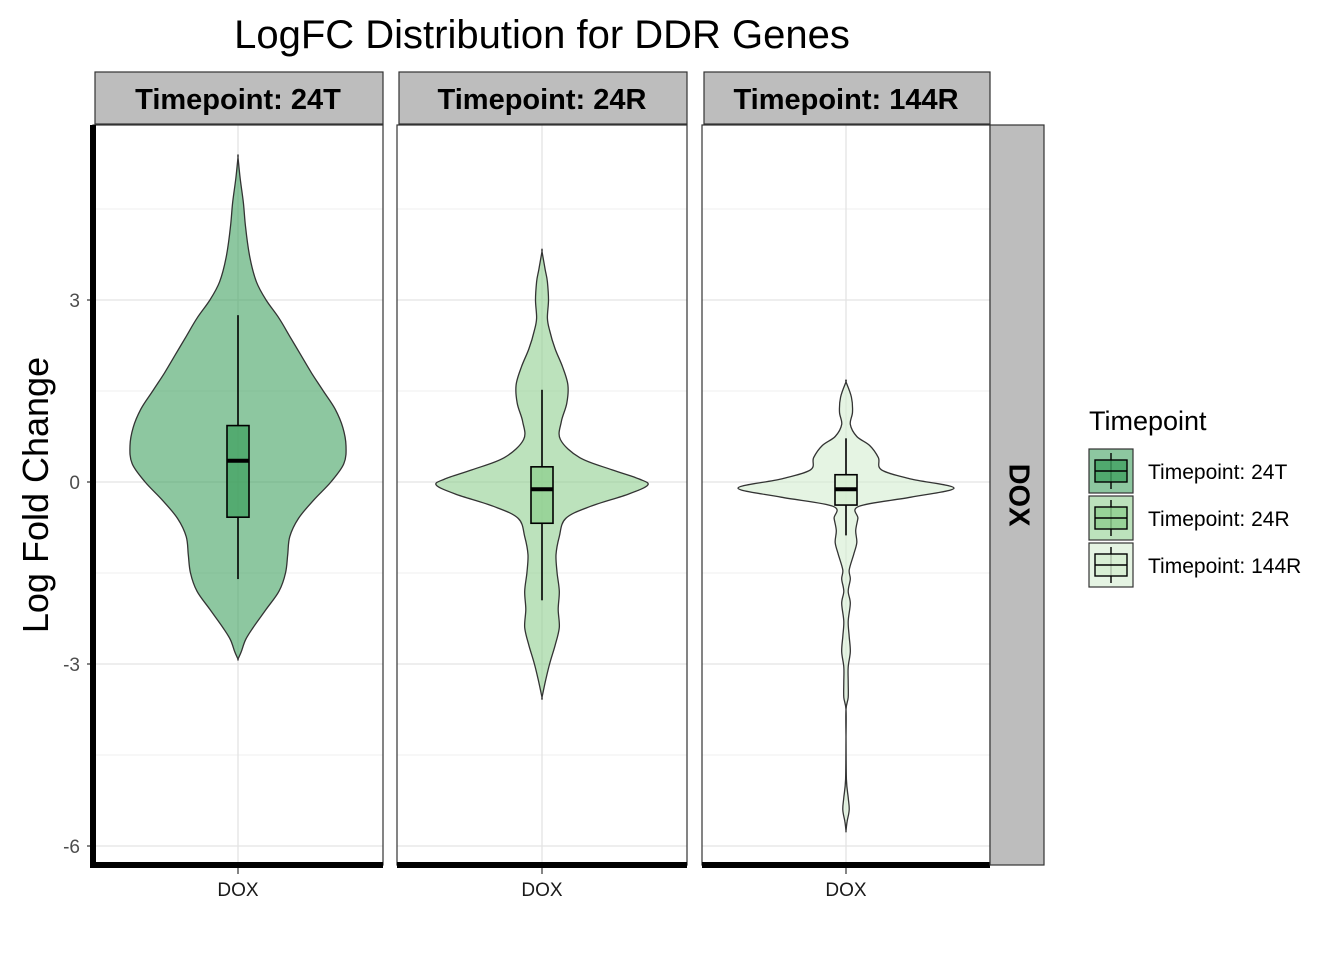  I want to click on legend-item: Timepoint: 24T, so click(1187, 471).